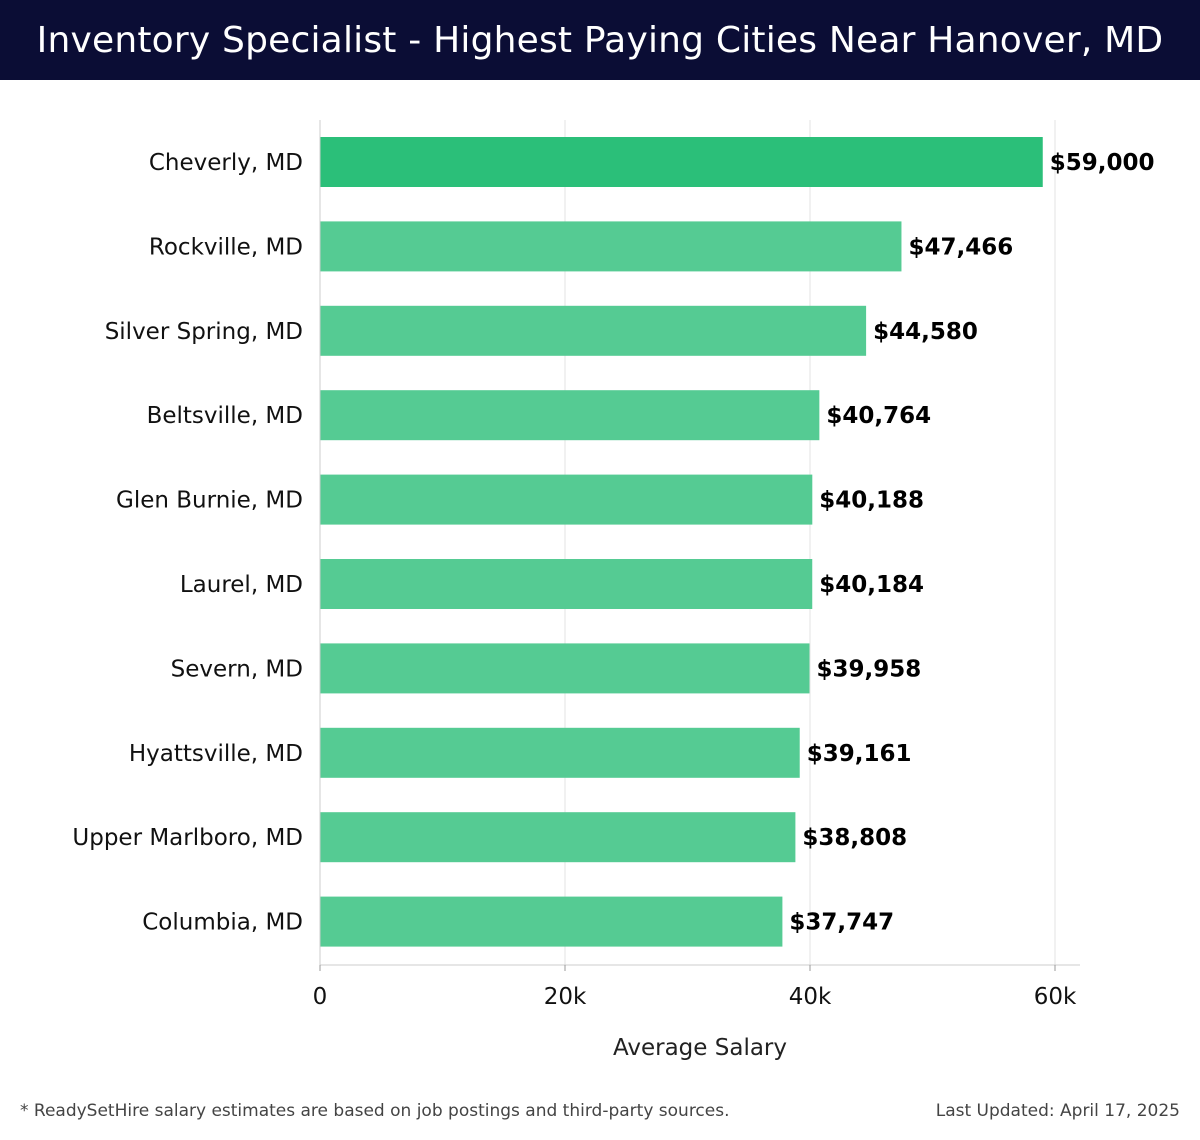 The width and height of the screenshot is (1200, 1140). I want to click on data-label: $39,958, so click(868, 669).